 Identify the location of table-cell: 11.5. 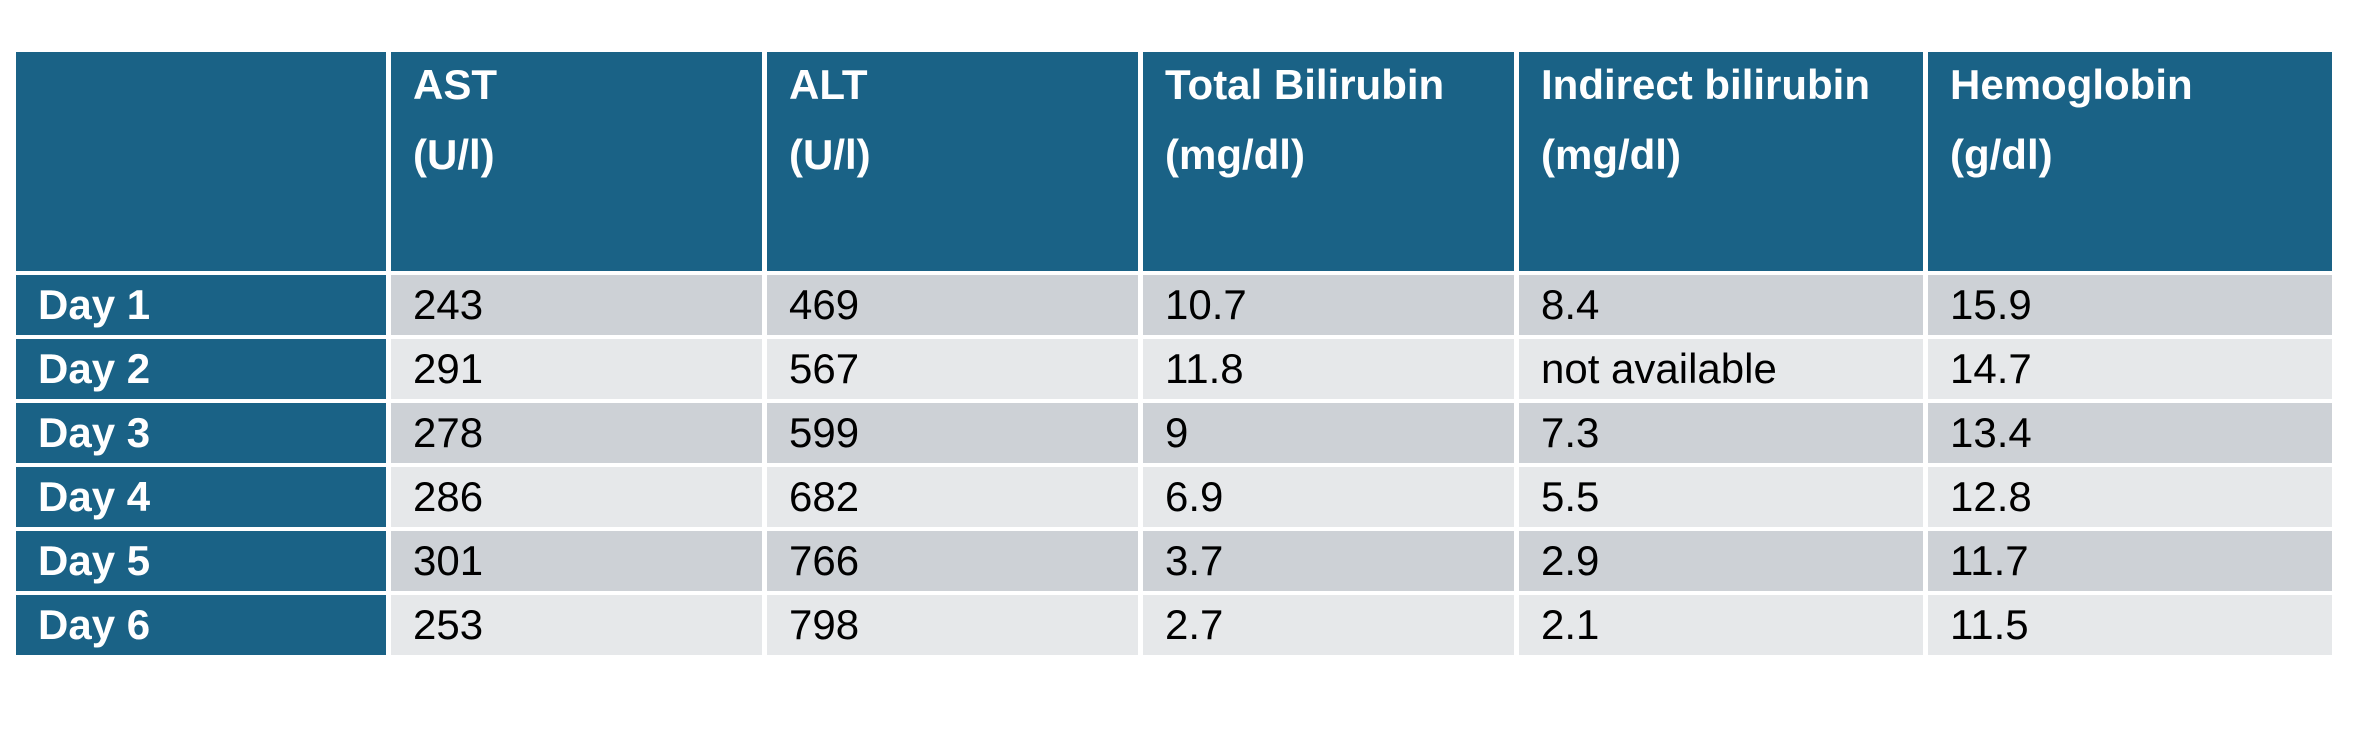
(2130, 625).